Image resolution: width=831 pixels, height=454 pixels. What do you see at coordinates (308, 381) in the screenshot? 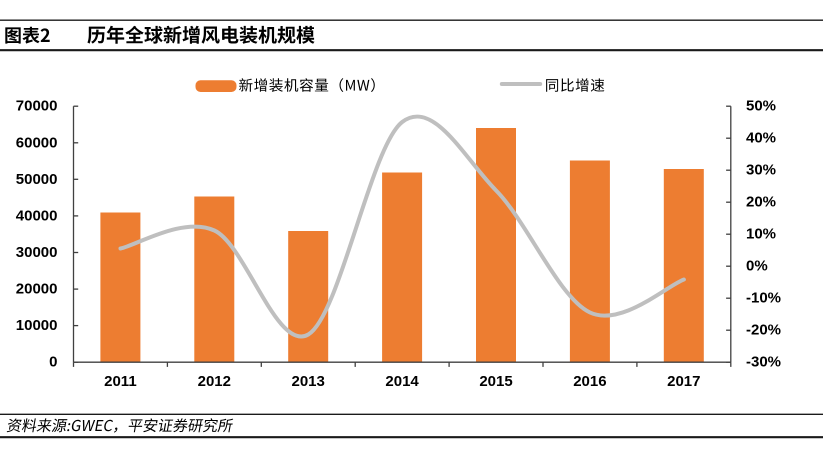
I see `svg-text: 2013` at bounding box center [308, 381].